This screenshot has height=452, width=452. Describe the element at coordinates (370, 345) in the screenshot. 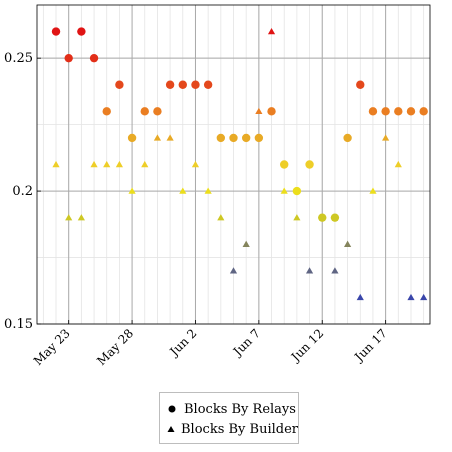

I see `x-tick-label: Jun 17` at that location.